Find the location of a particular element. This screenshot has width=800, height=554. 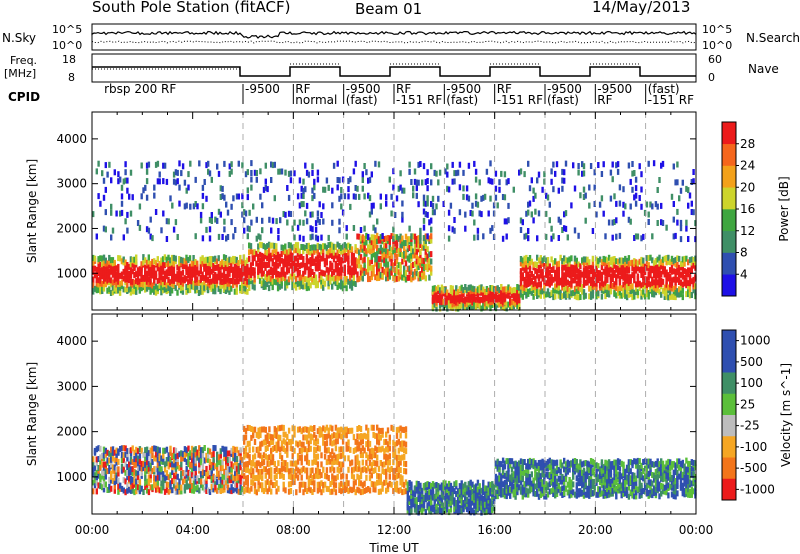

freq-tick-low: 8 is located at coordinates (71, 77).